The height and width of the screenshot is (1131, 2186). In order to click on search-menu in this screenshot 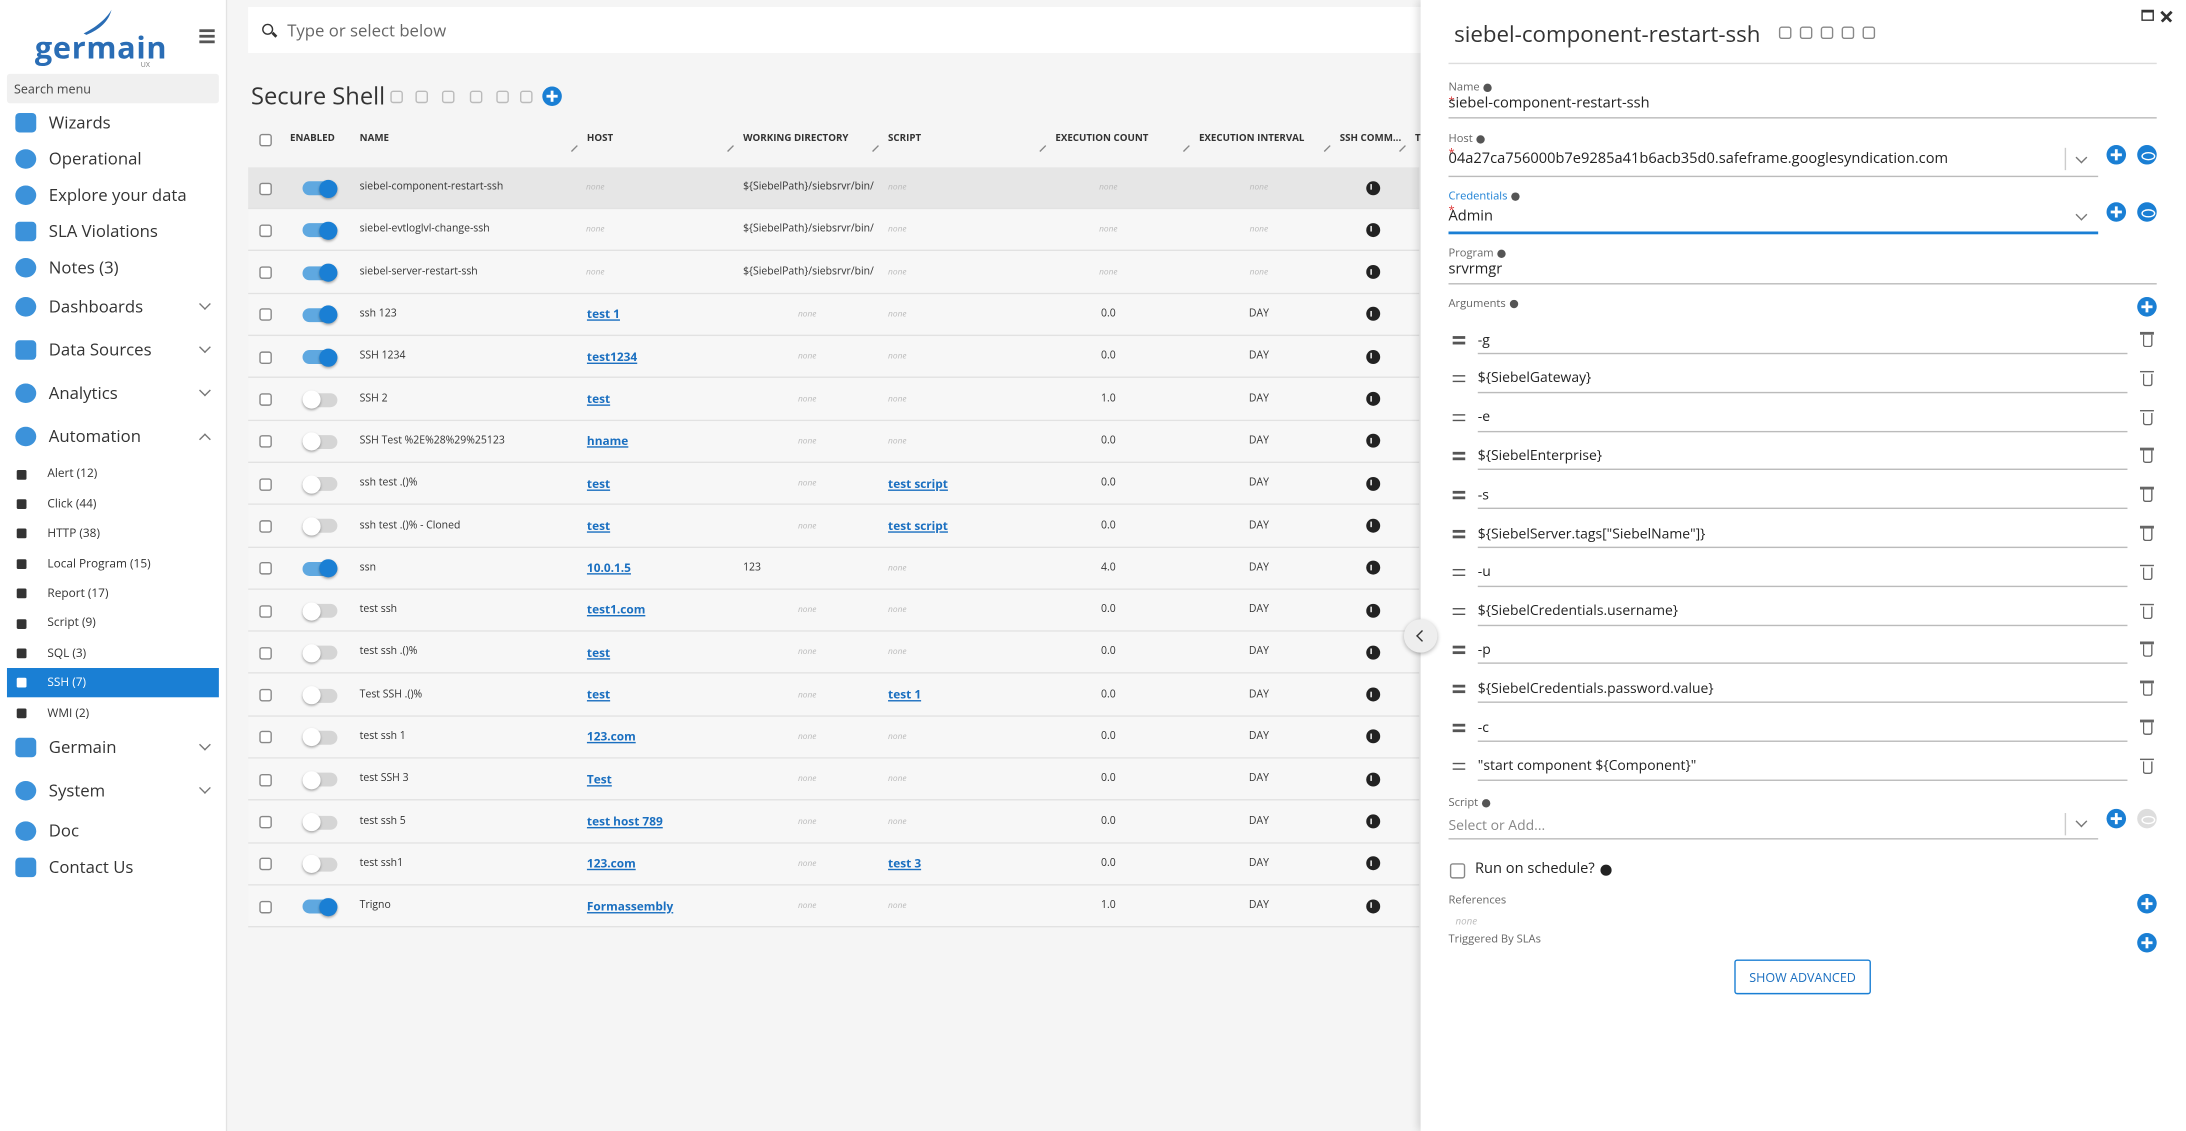, I will do `click(112, 88)`.